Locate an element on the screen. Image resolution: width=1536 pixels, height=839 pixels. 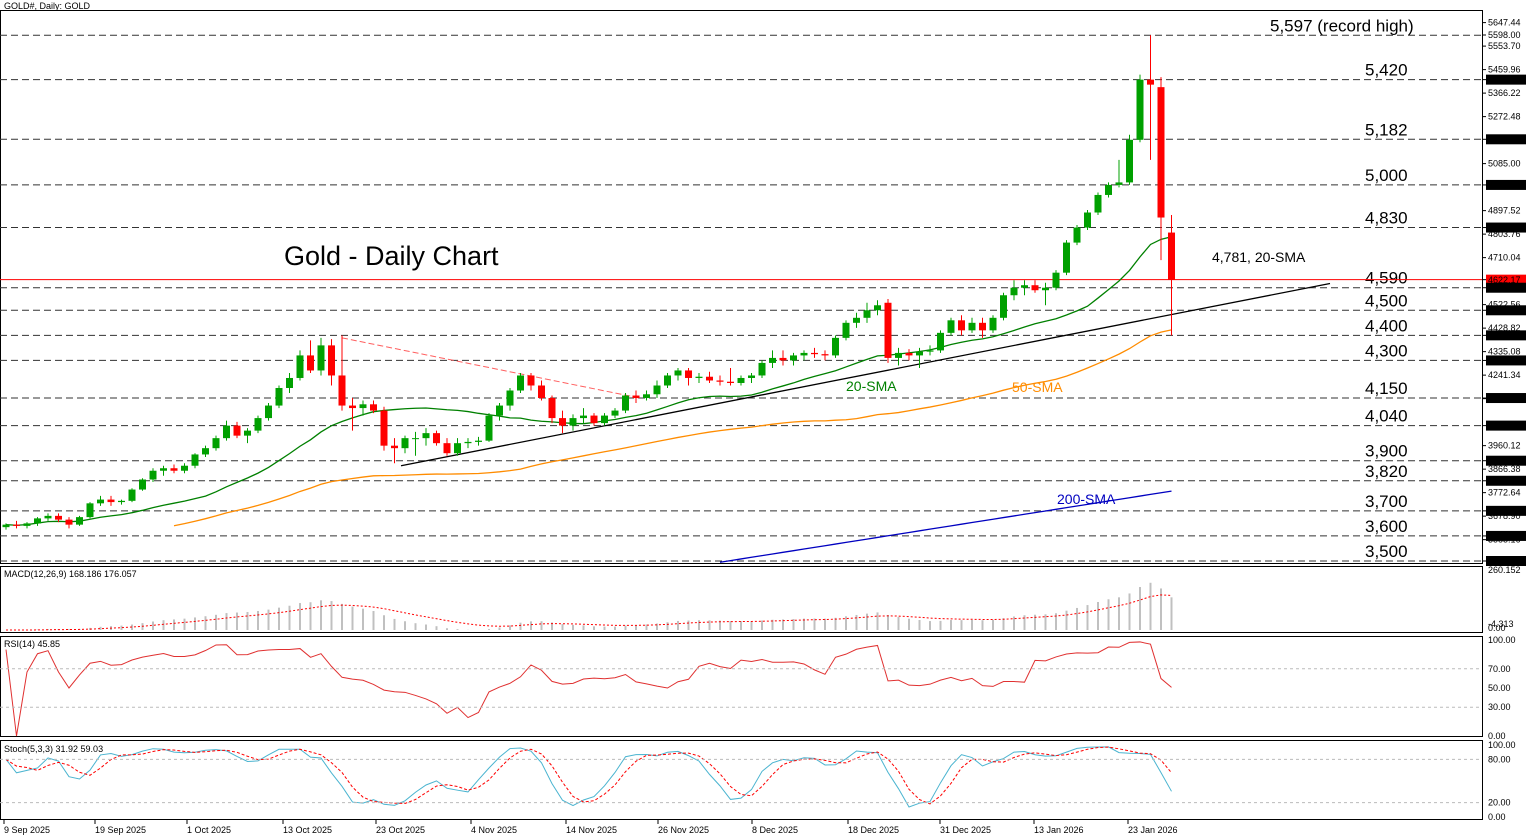
level-label: 4,590 is located at coordinates (1386, 278).